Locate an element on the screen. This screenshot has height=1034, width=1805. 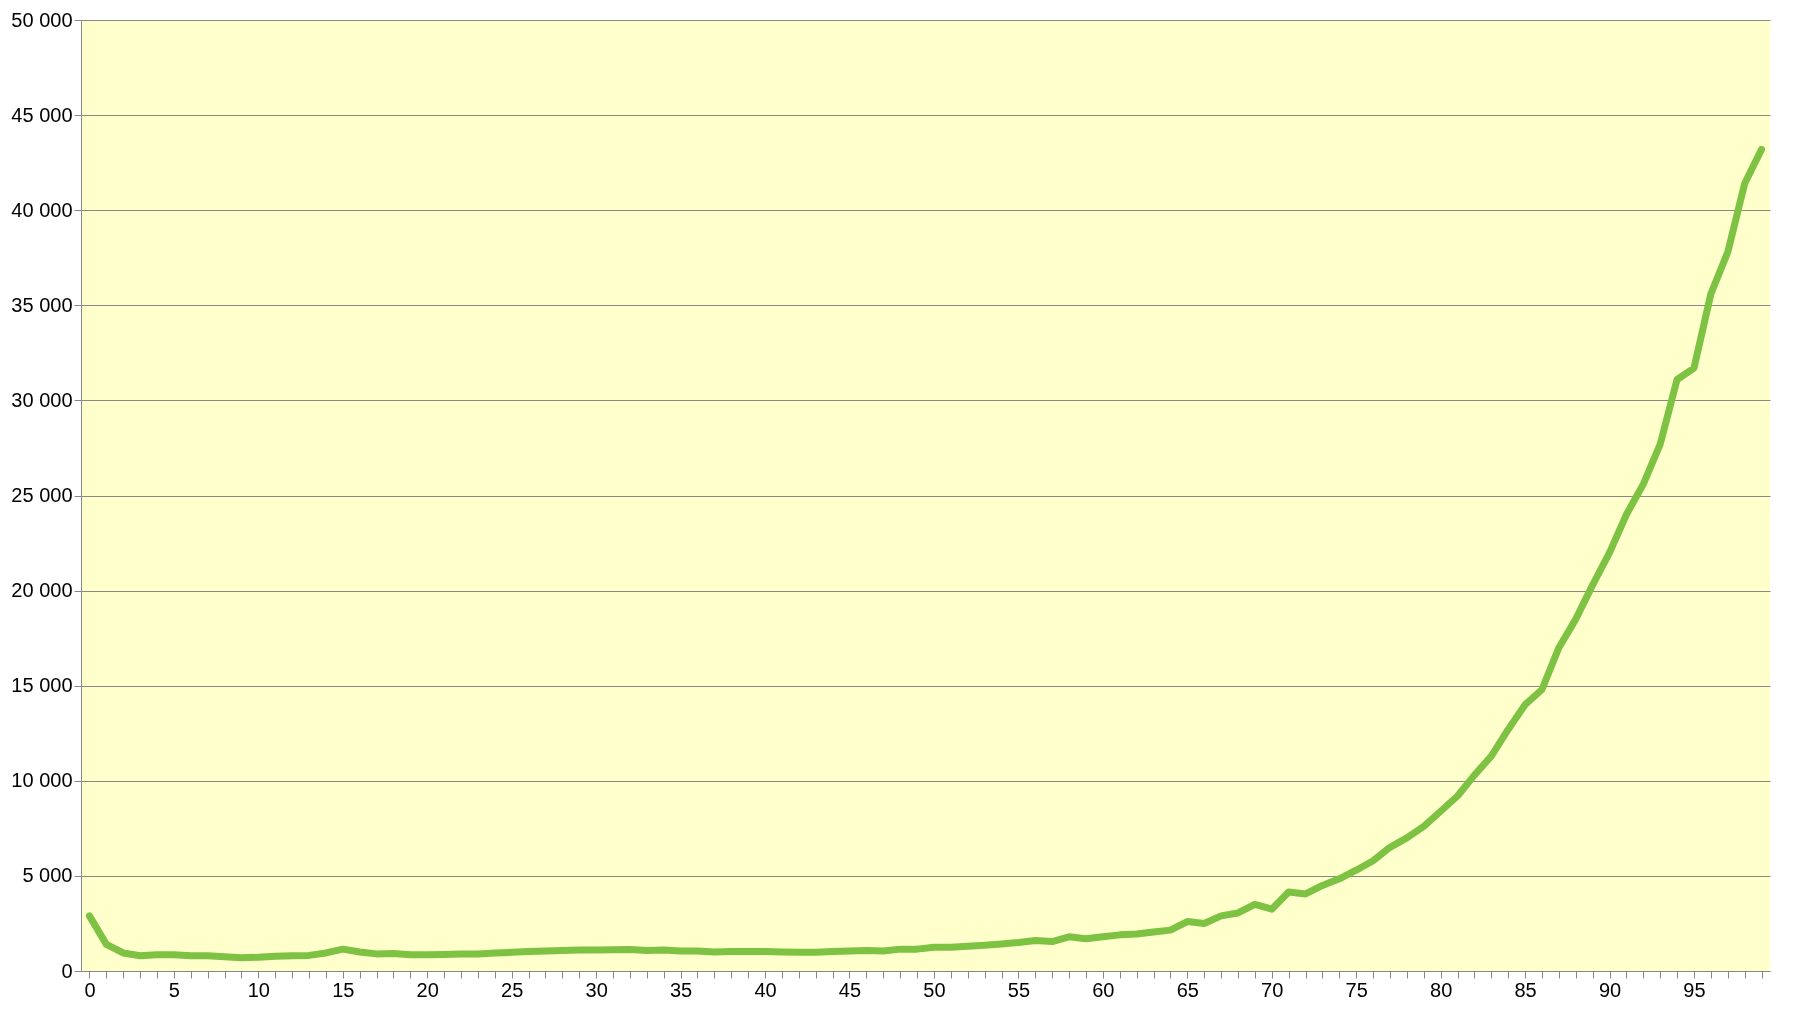
y-tick-label: 15 000 is located at coordinates (42, 685).